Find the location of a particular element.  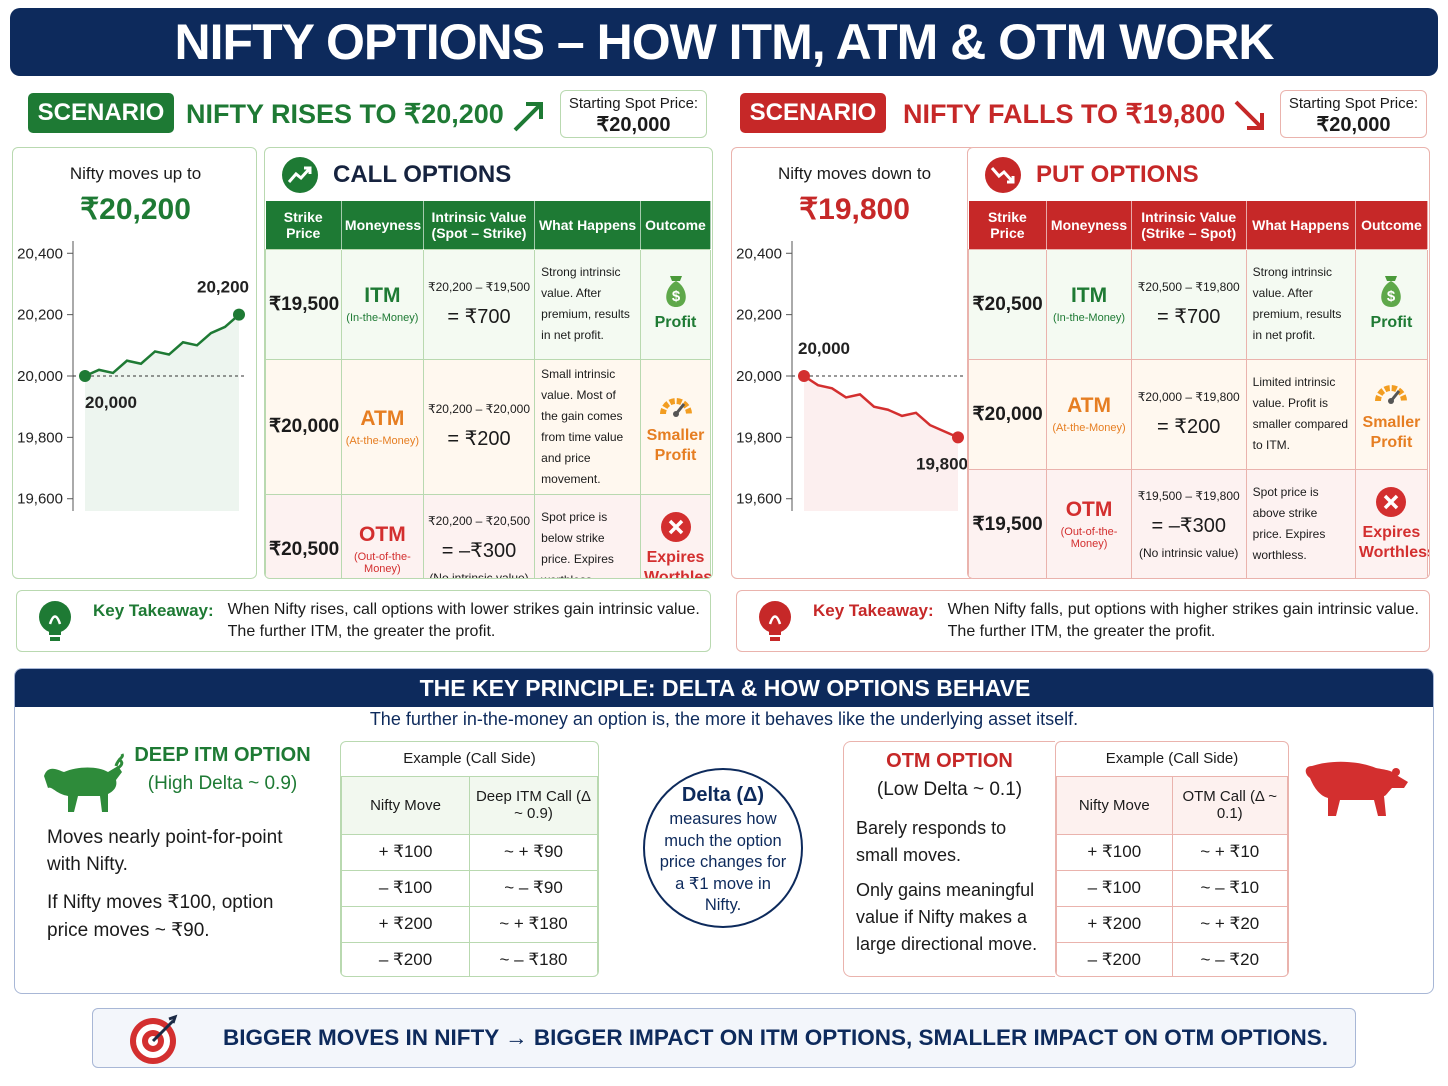

calc: ₹19,500 – ₹19,800 is located at coordinates (1188, 495).